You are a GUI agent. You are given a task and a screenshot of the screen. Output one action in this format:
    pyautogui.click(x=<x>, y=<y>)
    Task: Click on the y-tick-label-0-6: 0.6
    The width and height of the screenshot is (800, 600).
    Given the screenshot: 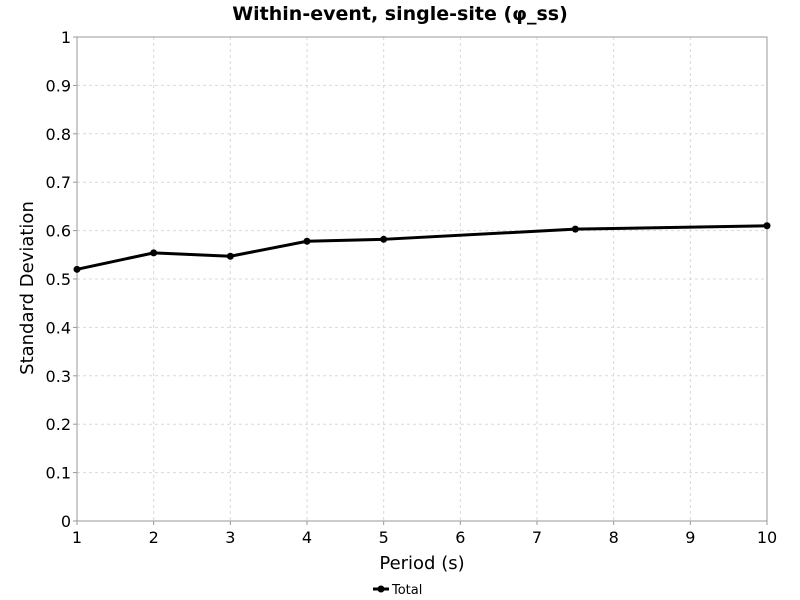 What is the action you would take?
    pyautogui.click(x=58, y=231)
    